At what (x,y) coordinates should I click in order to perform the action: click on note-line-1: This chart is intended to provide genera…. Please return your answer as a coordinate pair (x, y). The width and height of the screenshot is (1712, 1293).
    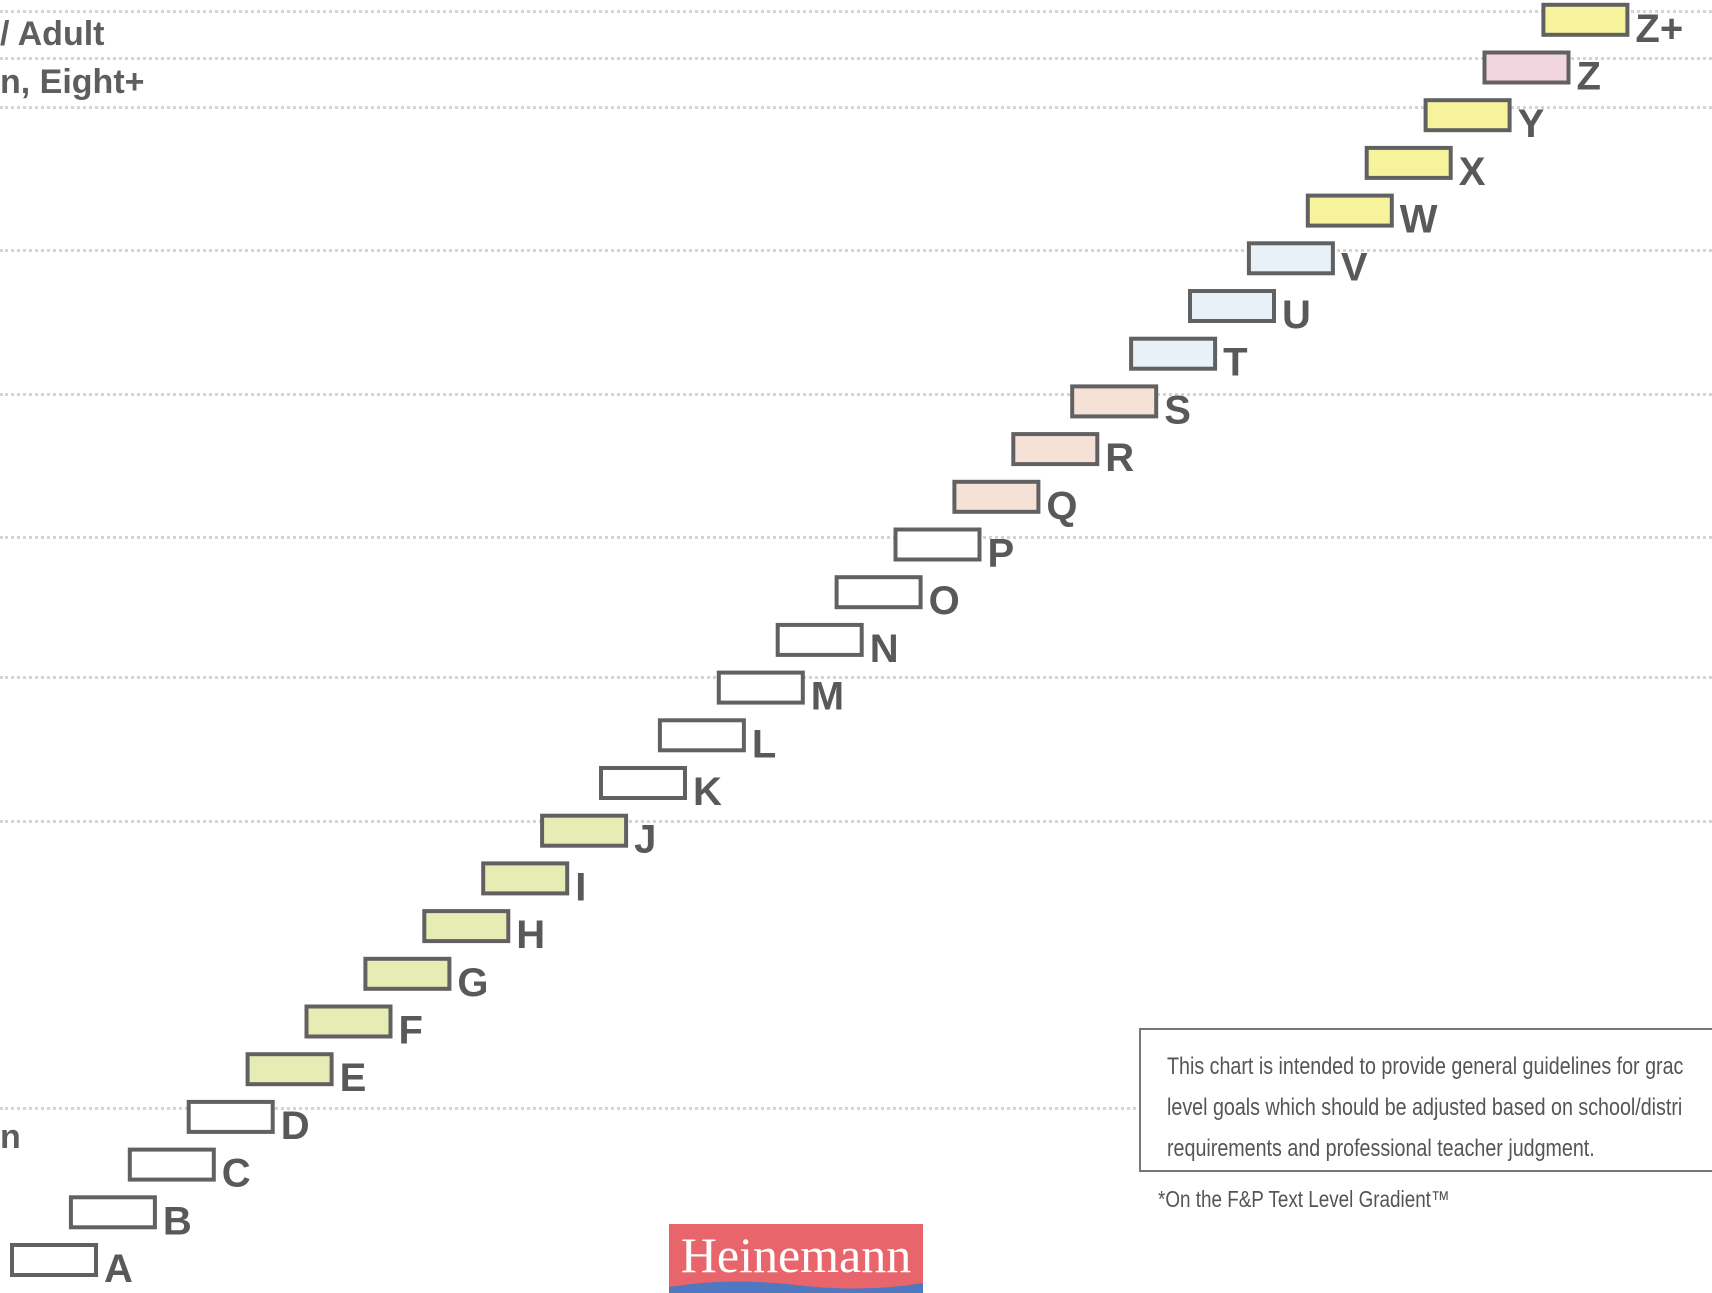
    Looking at the image, I should click on (1400, 1066).